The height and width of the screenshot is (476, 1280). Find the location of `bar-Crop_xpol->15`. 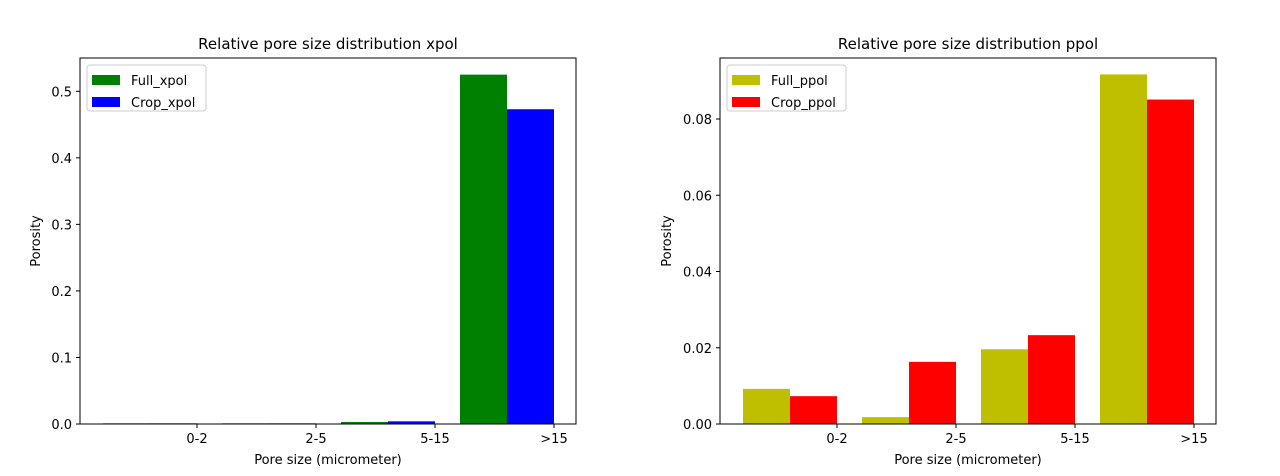

bar-Crop_xpol->15 is located at coordinates (530, 267).